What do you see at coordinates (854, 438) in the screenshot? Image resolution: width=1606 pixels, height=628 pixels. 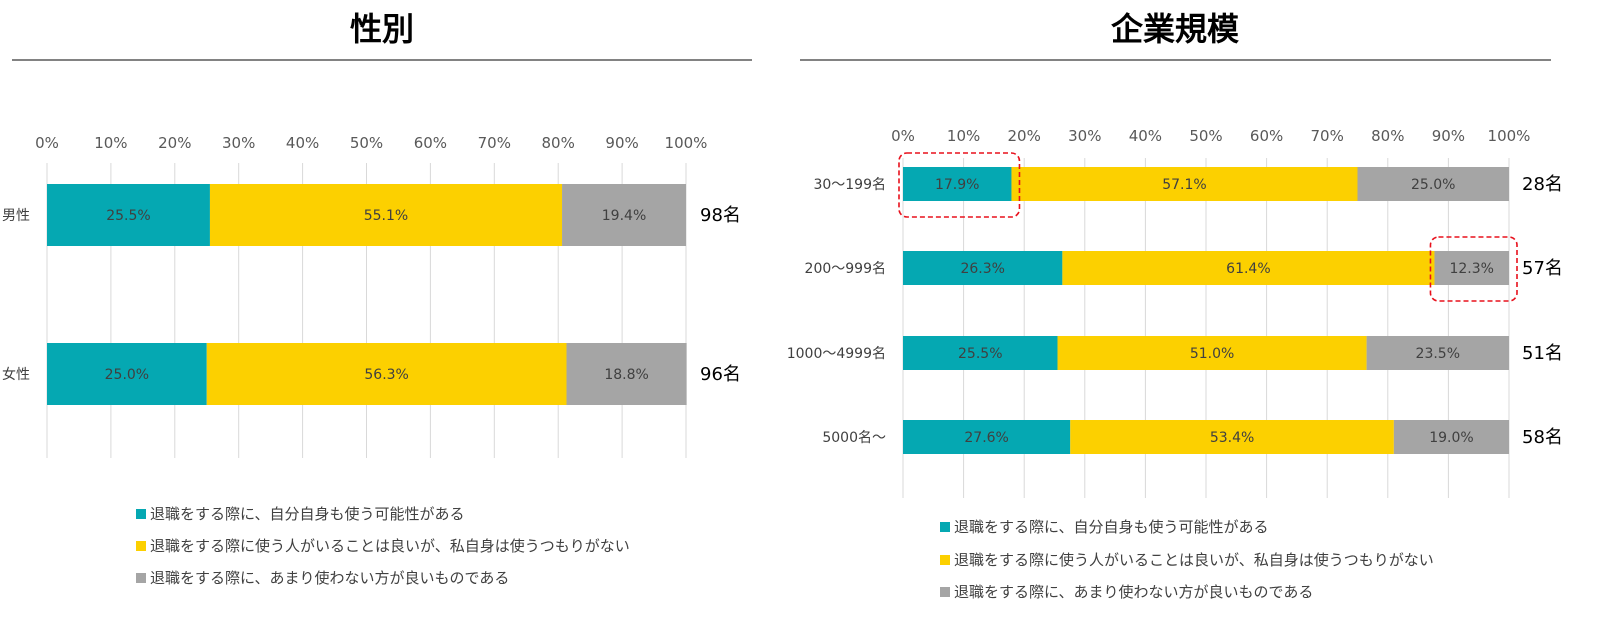 I see `category-label-size: 5000名～` at bounding box center [854, 438].